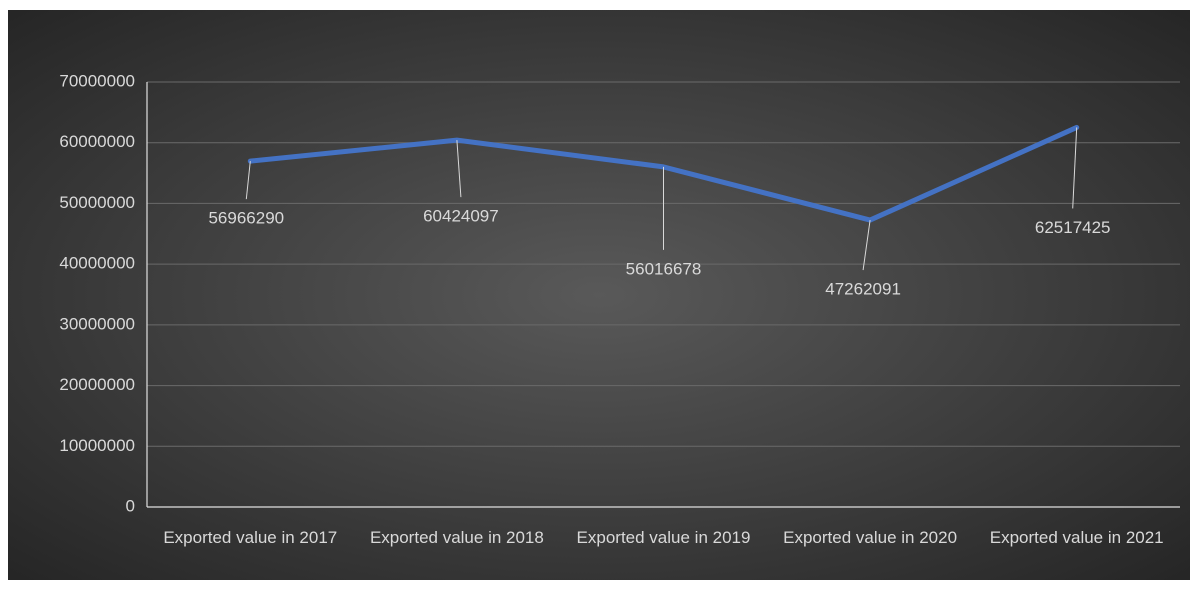  I want to click on y-tick-label: 10000000, so click(97, 445).